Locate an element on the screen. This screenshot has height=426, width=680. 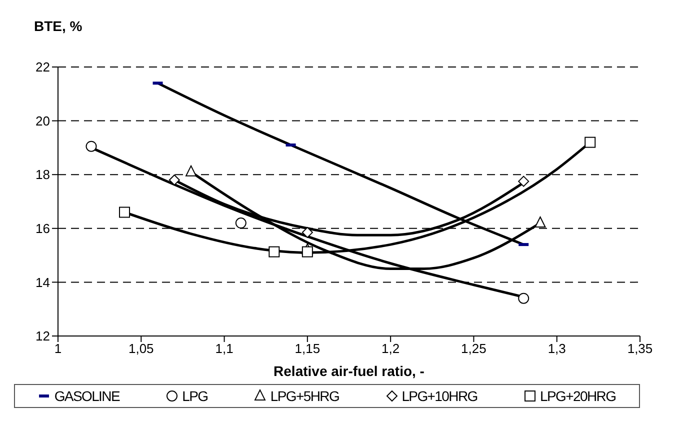
x-tick-label: 1,15 is located at coordinates (307, 348).